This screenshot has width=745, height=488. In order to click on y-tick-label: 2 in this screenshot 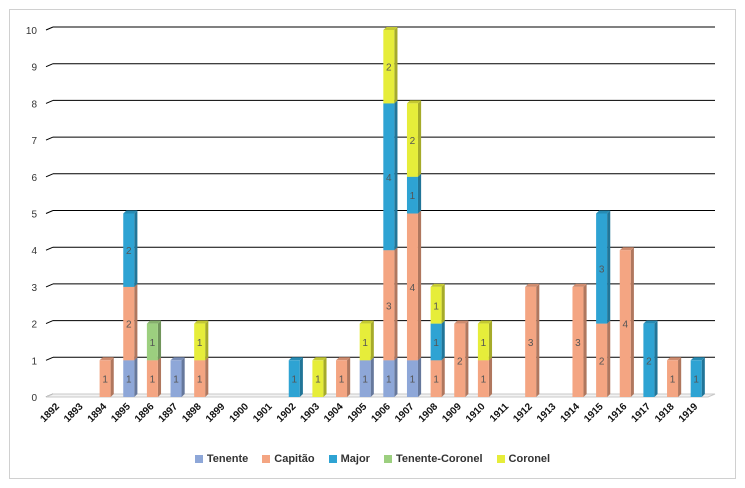, I will do `click(34, 325)`.